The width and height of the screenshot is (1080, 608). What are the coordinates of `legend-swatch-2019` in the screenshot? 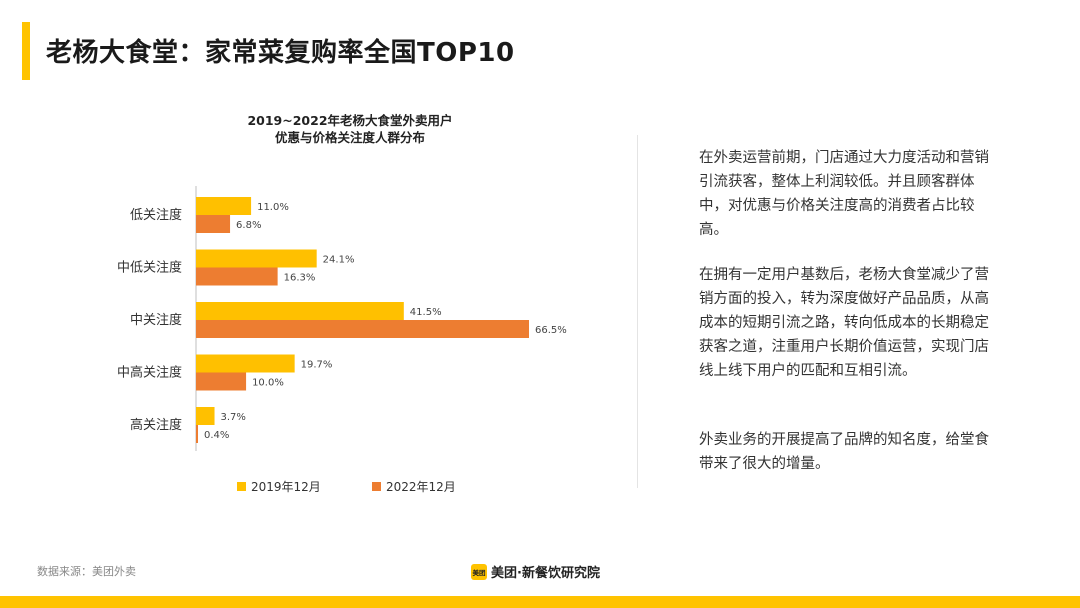 It's located at (241, 486).